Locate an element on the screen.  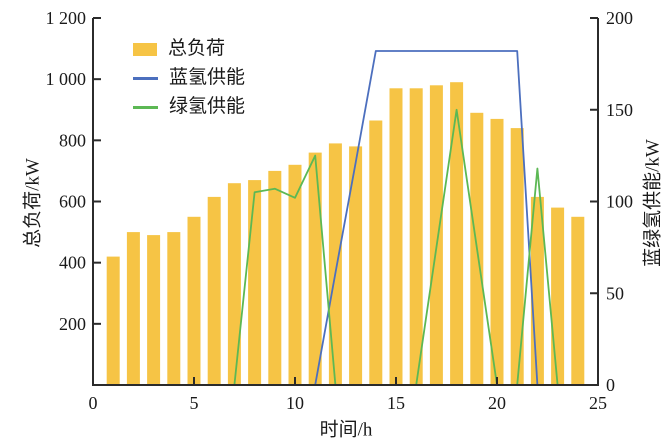
y-tick-label-right: 50 is located at coordinates (615, 293).